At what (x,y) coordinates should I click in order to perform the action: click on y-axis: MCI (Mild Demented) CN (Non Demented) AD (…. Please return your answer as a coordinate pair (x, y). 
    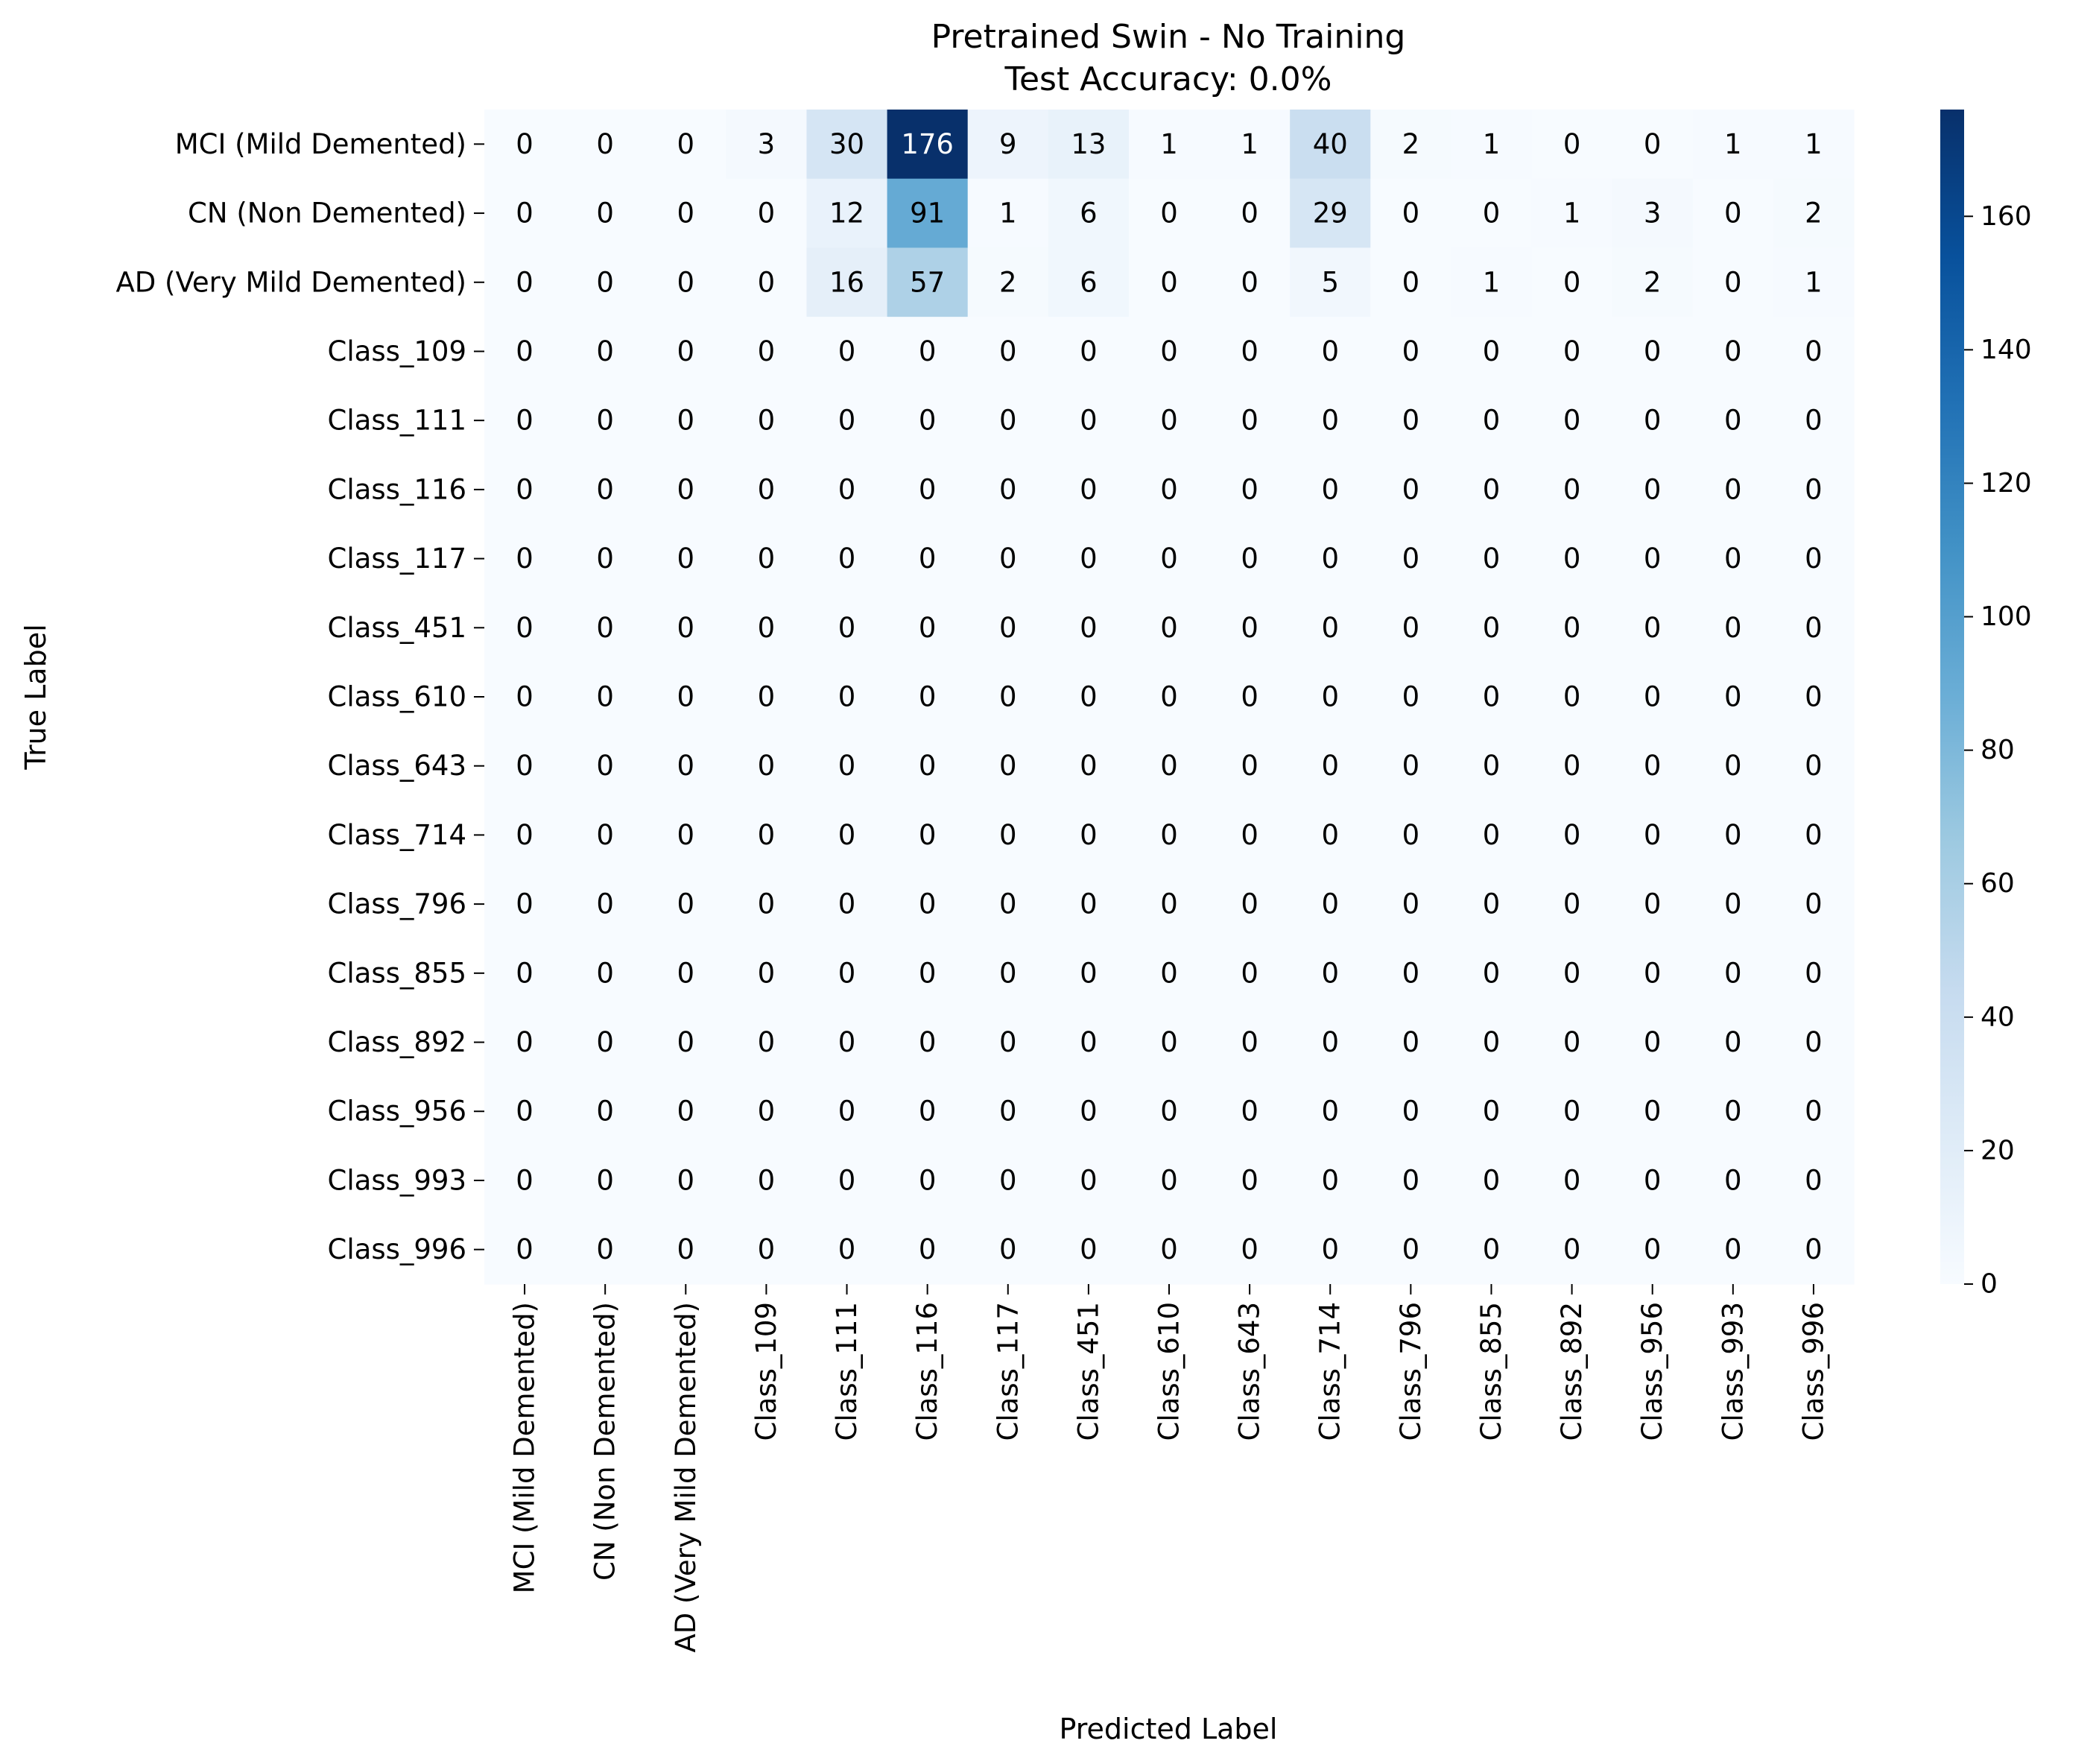
    Looking at the image, I should click on (299, 696).